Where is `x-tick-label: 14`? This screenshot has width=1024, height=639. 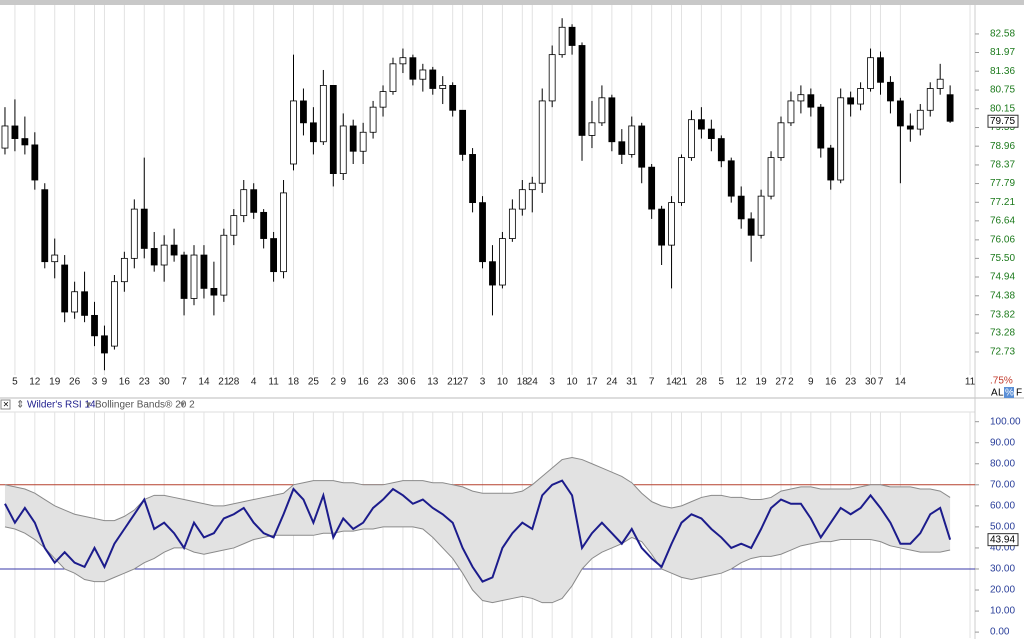 x-tick-label: 14 is located at coordinates (204, 382).